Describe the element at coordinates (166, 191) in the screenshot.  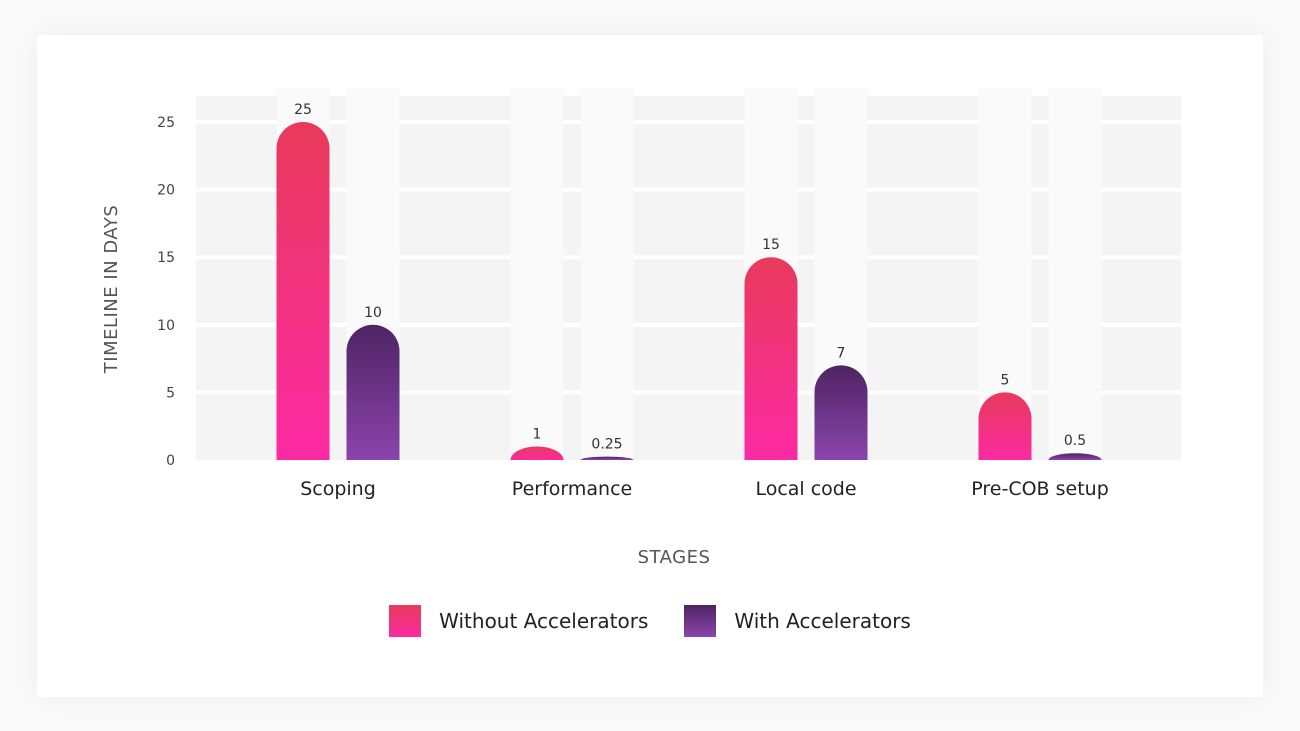
I see `y-tick-label: 20` at that location.